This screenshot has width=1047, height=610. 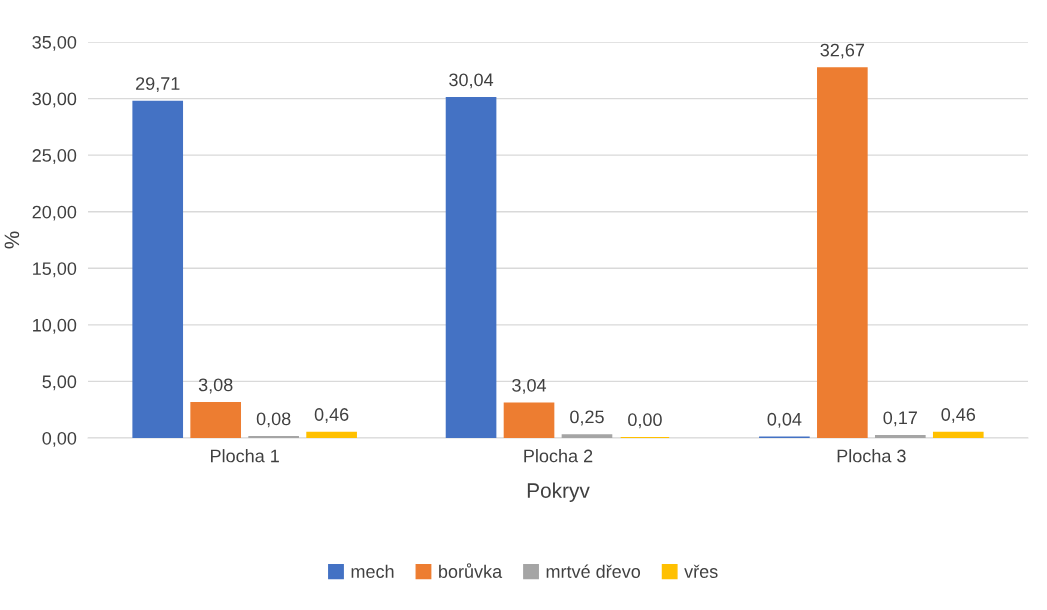 I want to click on y-axis-title: %, so click(x=12, y=240).